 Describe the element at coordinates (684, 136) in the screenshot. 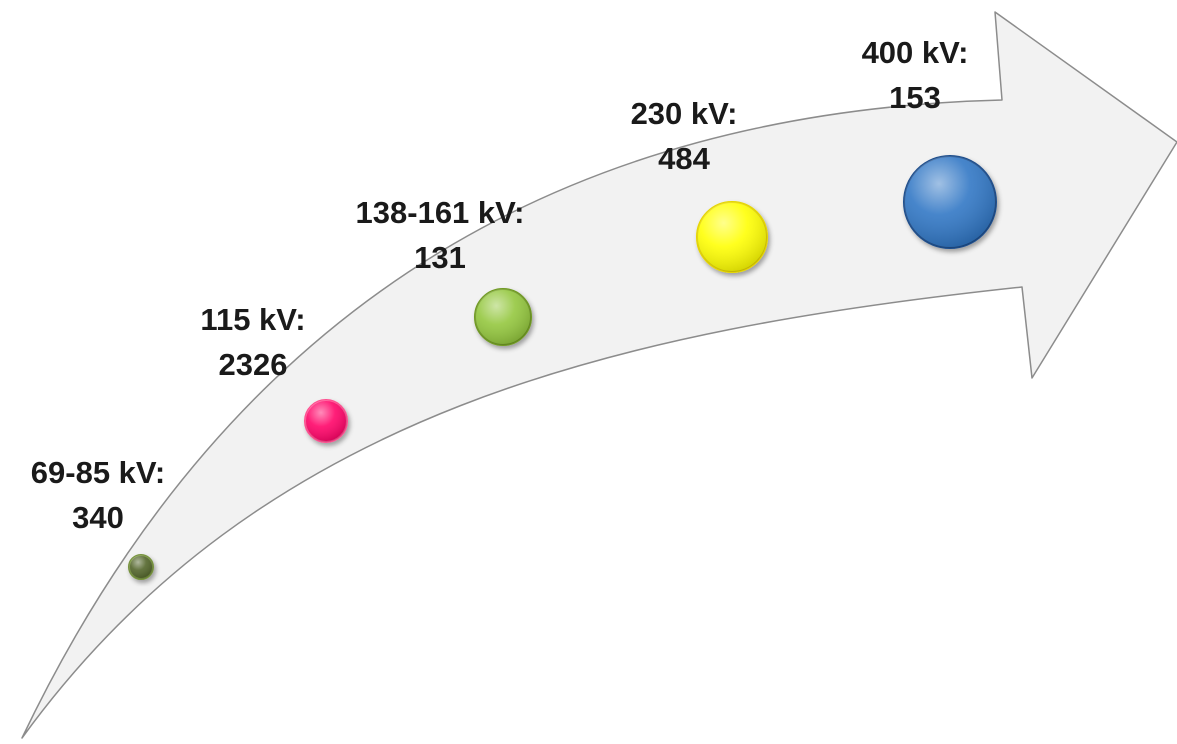

I see `stage-label-230kv: 230 kV: 484` at that location.